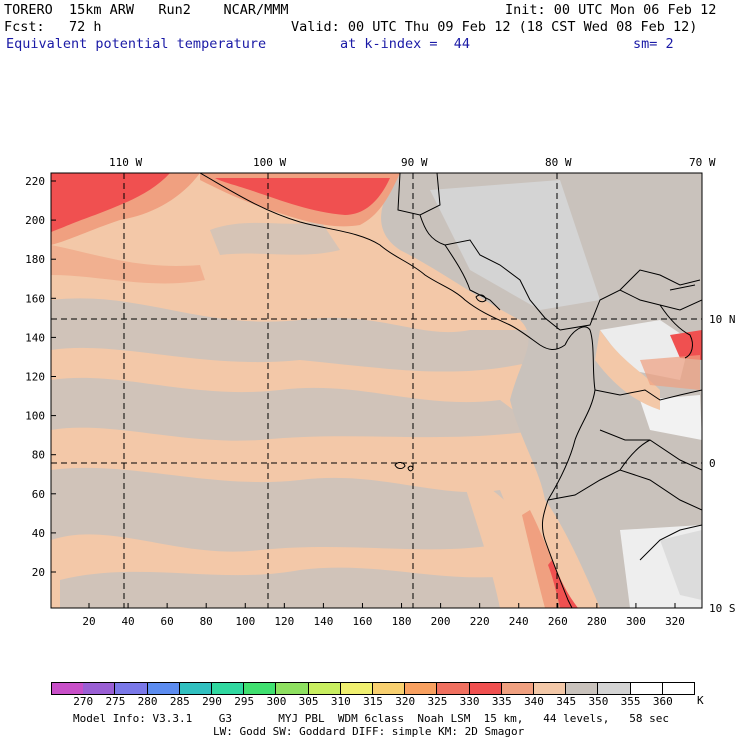 Image resolution: width=740 pixels, height=740 pixels. Describe the element at coordinates (308, 701) in the screenshot. I see `colorbar-label: 305` at that location.